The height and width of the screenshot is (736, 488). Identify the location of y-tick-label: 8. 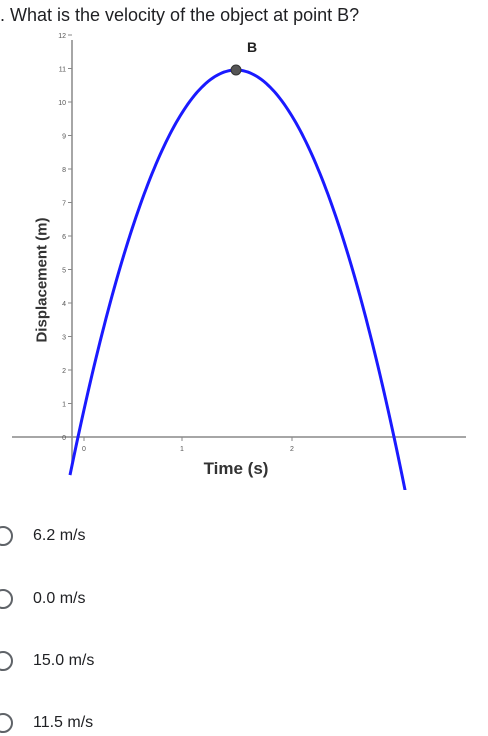
(64, 170).